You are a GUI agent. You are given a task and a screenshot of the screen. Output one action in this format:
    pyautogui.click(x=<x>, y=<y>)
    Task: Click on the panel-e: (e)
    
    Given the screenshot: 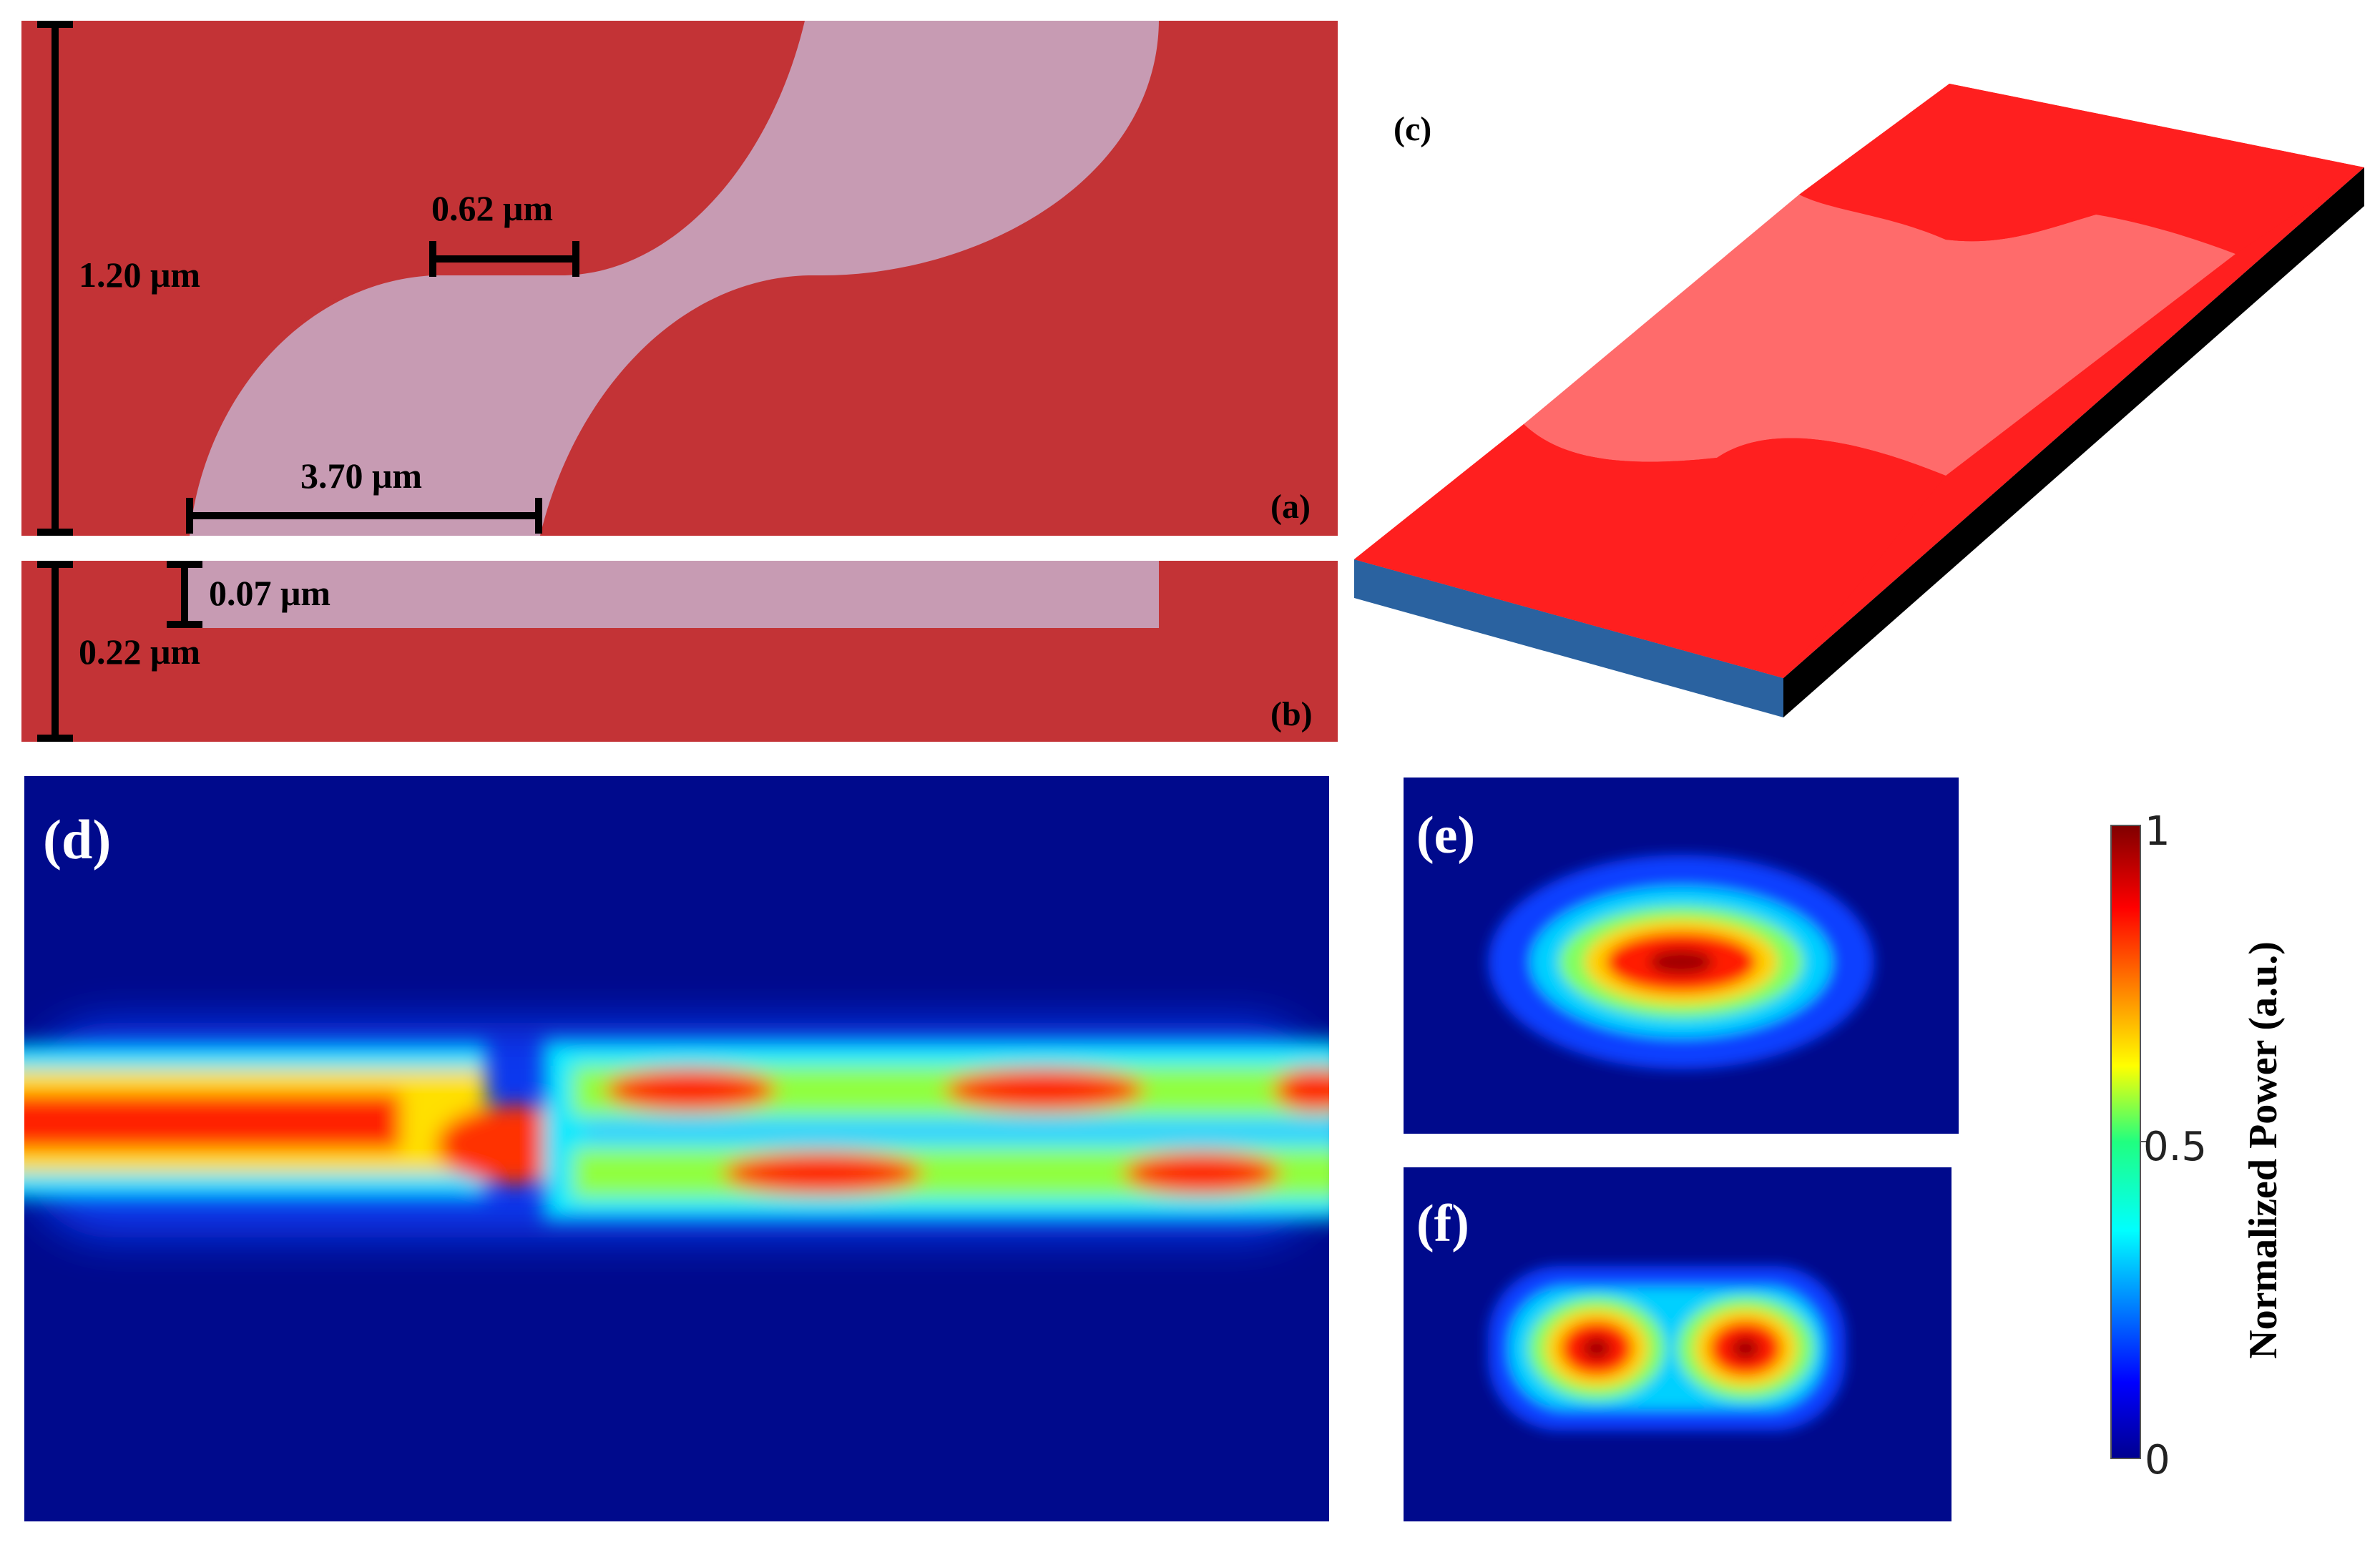 What is the action you would take?
    pyautogui.click(x=1681, y=956)
    